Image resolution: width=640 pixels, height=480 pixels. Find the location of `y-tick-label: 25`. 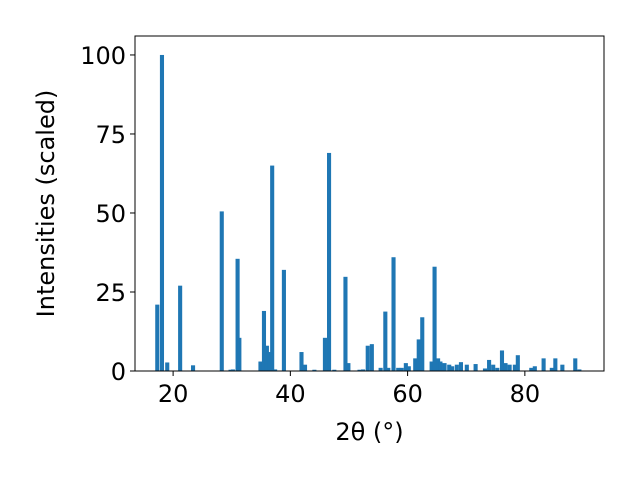

y-tick-label: 25 is located at coordinates (110, 293).